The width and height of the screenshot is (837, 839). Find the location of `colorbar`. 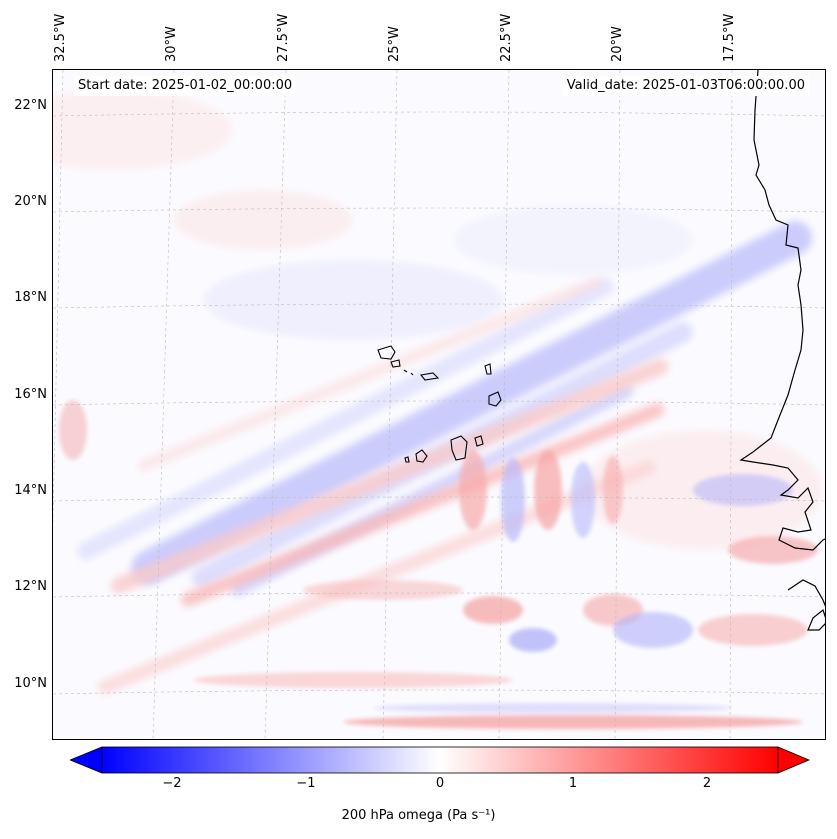

colorbar is located at coordinates (440, 760).